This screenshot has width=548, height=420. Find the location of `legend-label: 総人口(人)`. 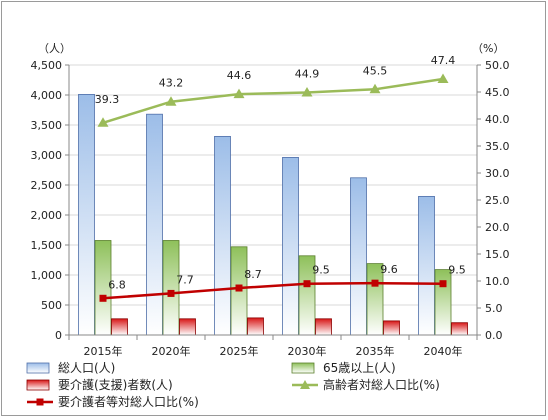

legend-label: 総人口(人) is located at coordinates (86, 368).